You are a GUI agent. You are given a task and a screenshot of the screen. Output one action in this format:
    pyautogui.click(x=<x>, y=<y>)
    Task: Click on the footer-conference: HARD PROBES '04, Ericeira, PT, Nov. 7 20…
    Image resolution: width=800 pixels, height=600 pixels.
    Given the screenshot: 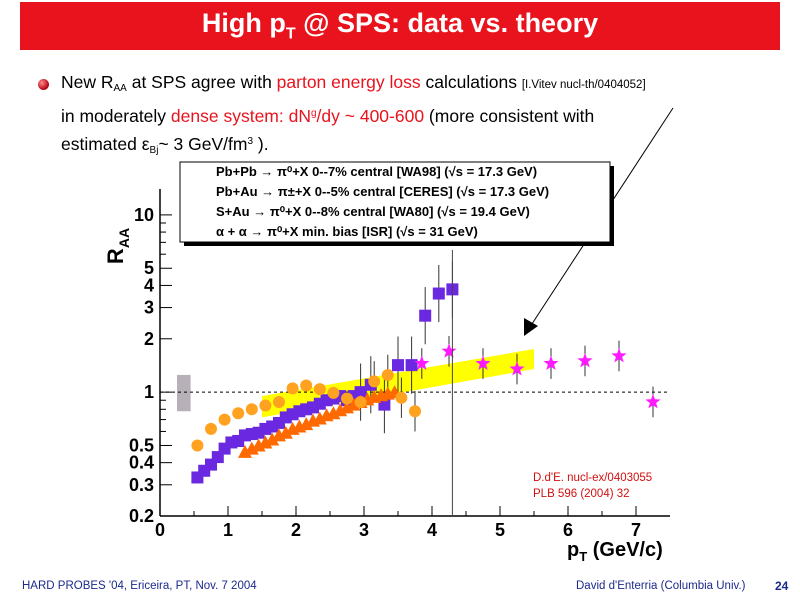 What is the action you would take?
    pyautogui.click(x=139, y=586)
    